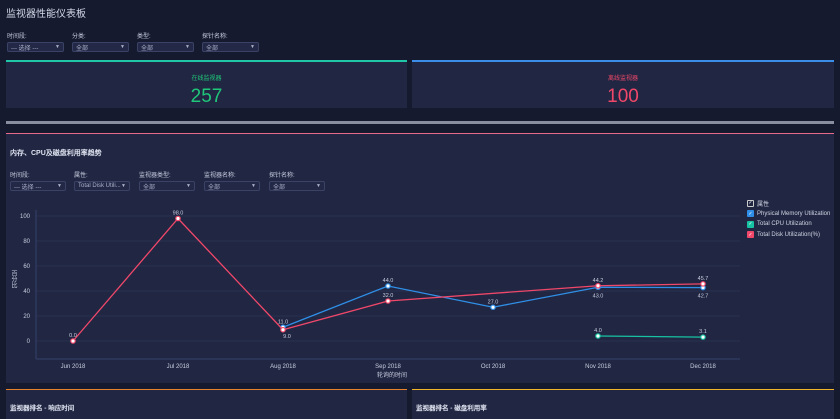 Image resolution: width=840 pixels, height=419 pixels. Describe the element at coordinates (703, 279) in the screenshot. I see `data-label: 45.7` at that location.